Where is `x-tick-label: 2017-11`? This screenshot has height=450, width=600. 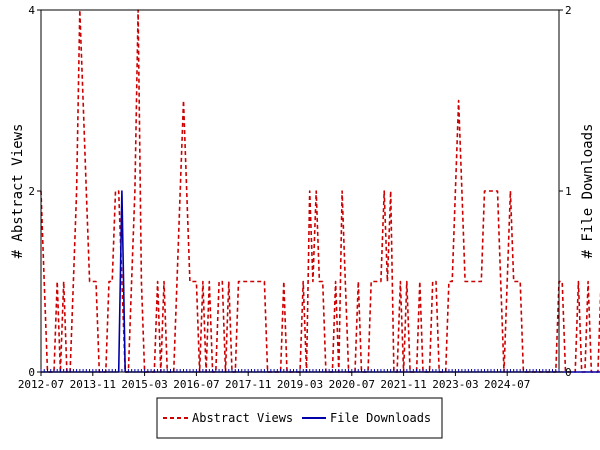 x-tick-label: 2017-11 is located at coordinates (248, 384).